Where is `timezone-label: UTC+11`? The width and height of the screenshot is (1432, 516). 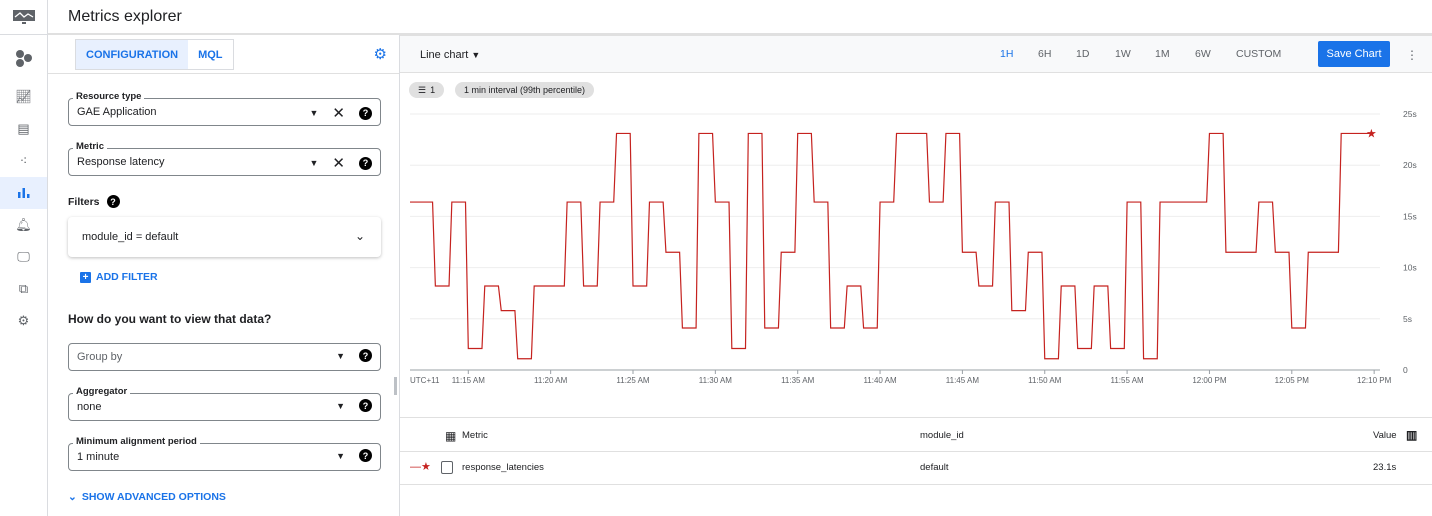
timezone-label: UTC+11 is located at coordinates (425, 380).